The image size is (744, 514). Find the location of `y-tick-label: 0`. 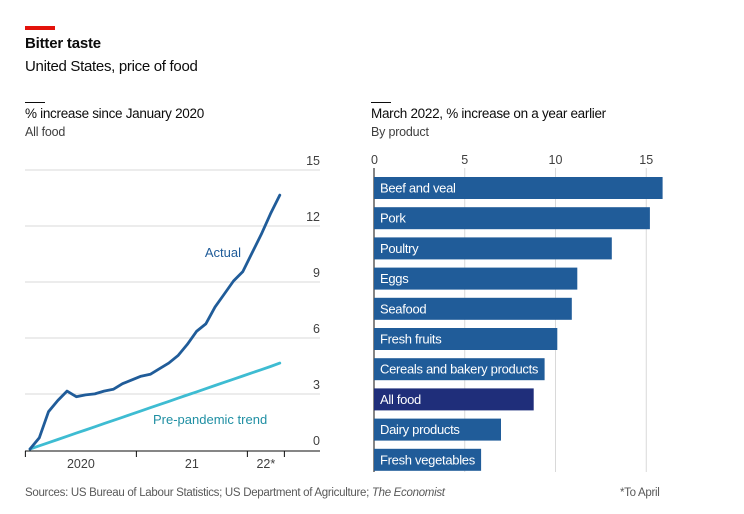

y-tick-label: 0 is located at coordinates (316, 441).